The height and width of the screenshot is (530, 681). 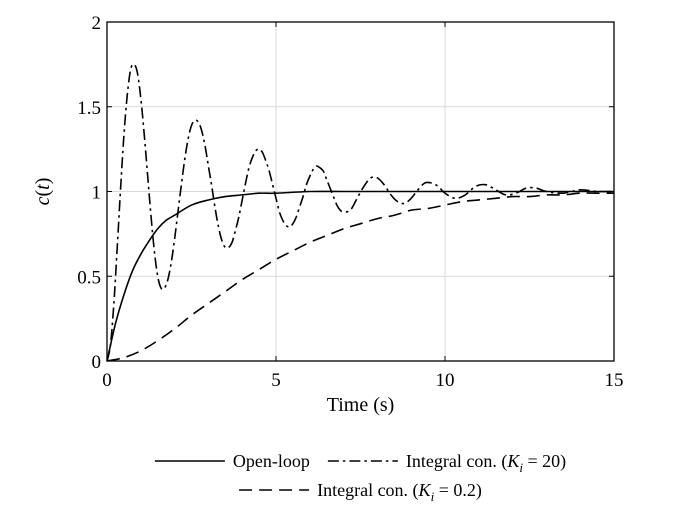 I want to click on x-tick-label: 10, so click(x=445, y=380).